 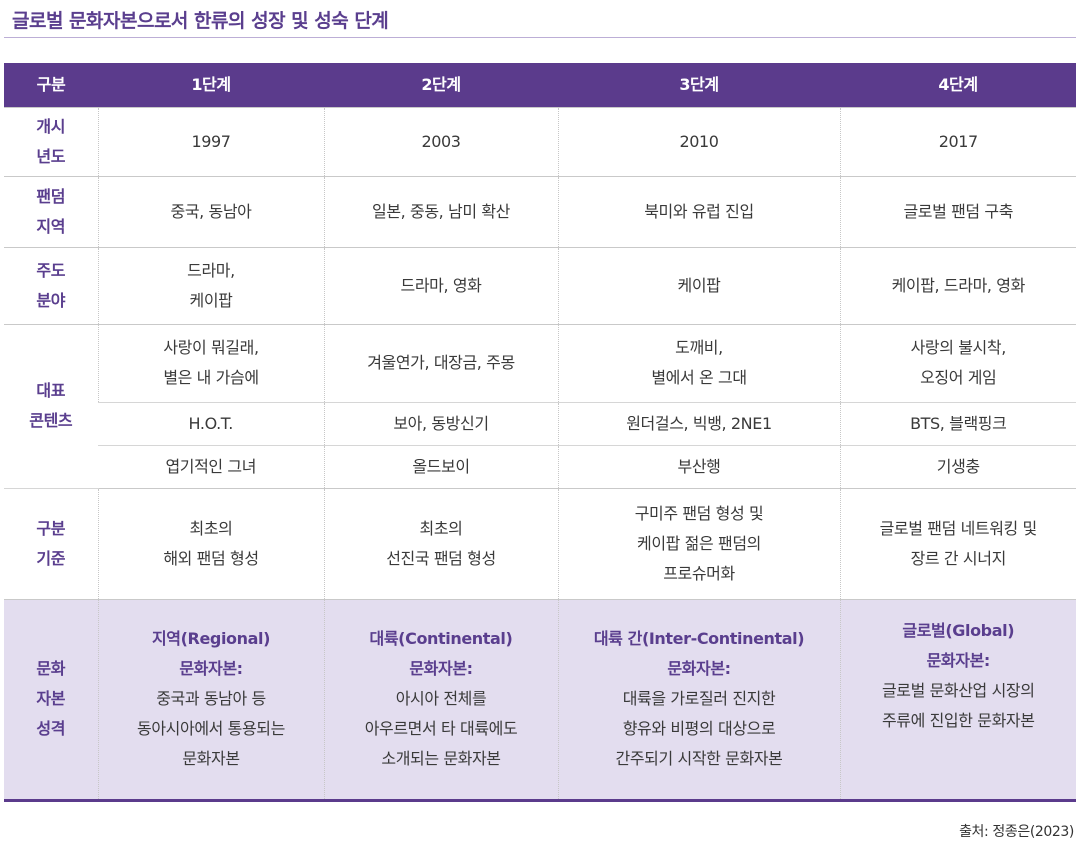 What do you see at coordinates (440, 286) in the screenshot?
I see `table-cell: 드라마, 영화` at bounding box center [440, 286].